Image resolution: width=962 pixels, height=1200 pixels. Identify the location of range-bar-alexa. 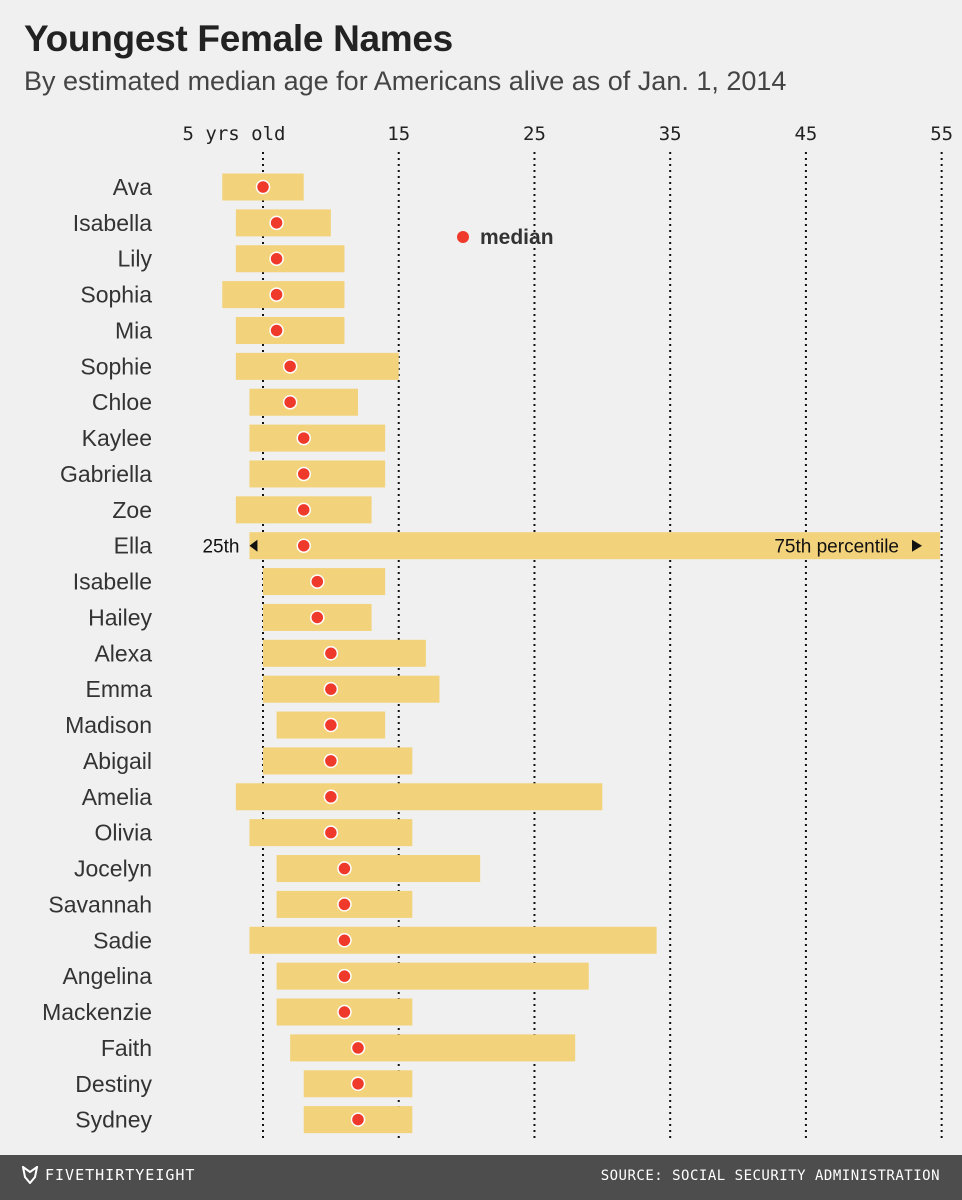
(344, 653).